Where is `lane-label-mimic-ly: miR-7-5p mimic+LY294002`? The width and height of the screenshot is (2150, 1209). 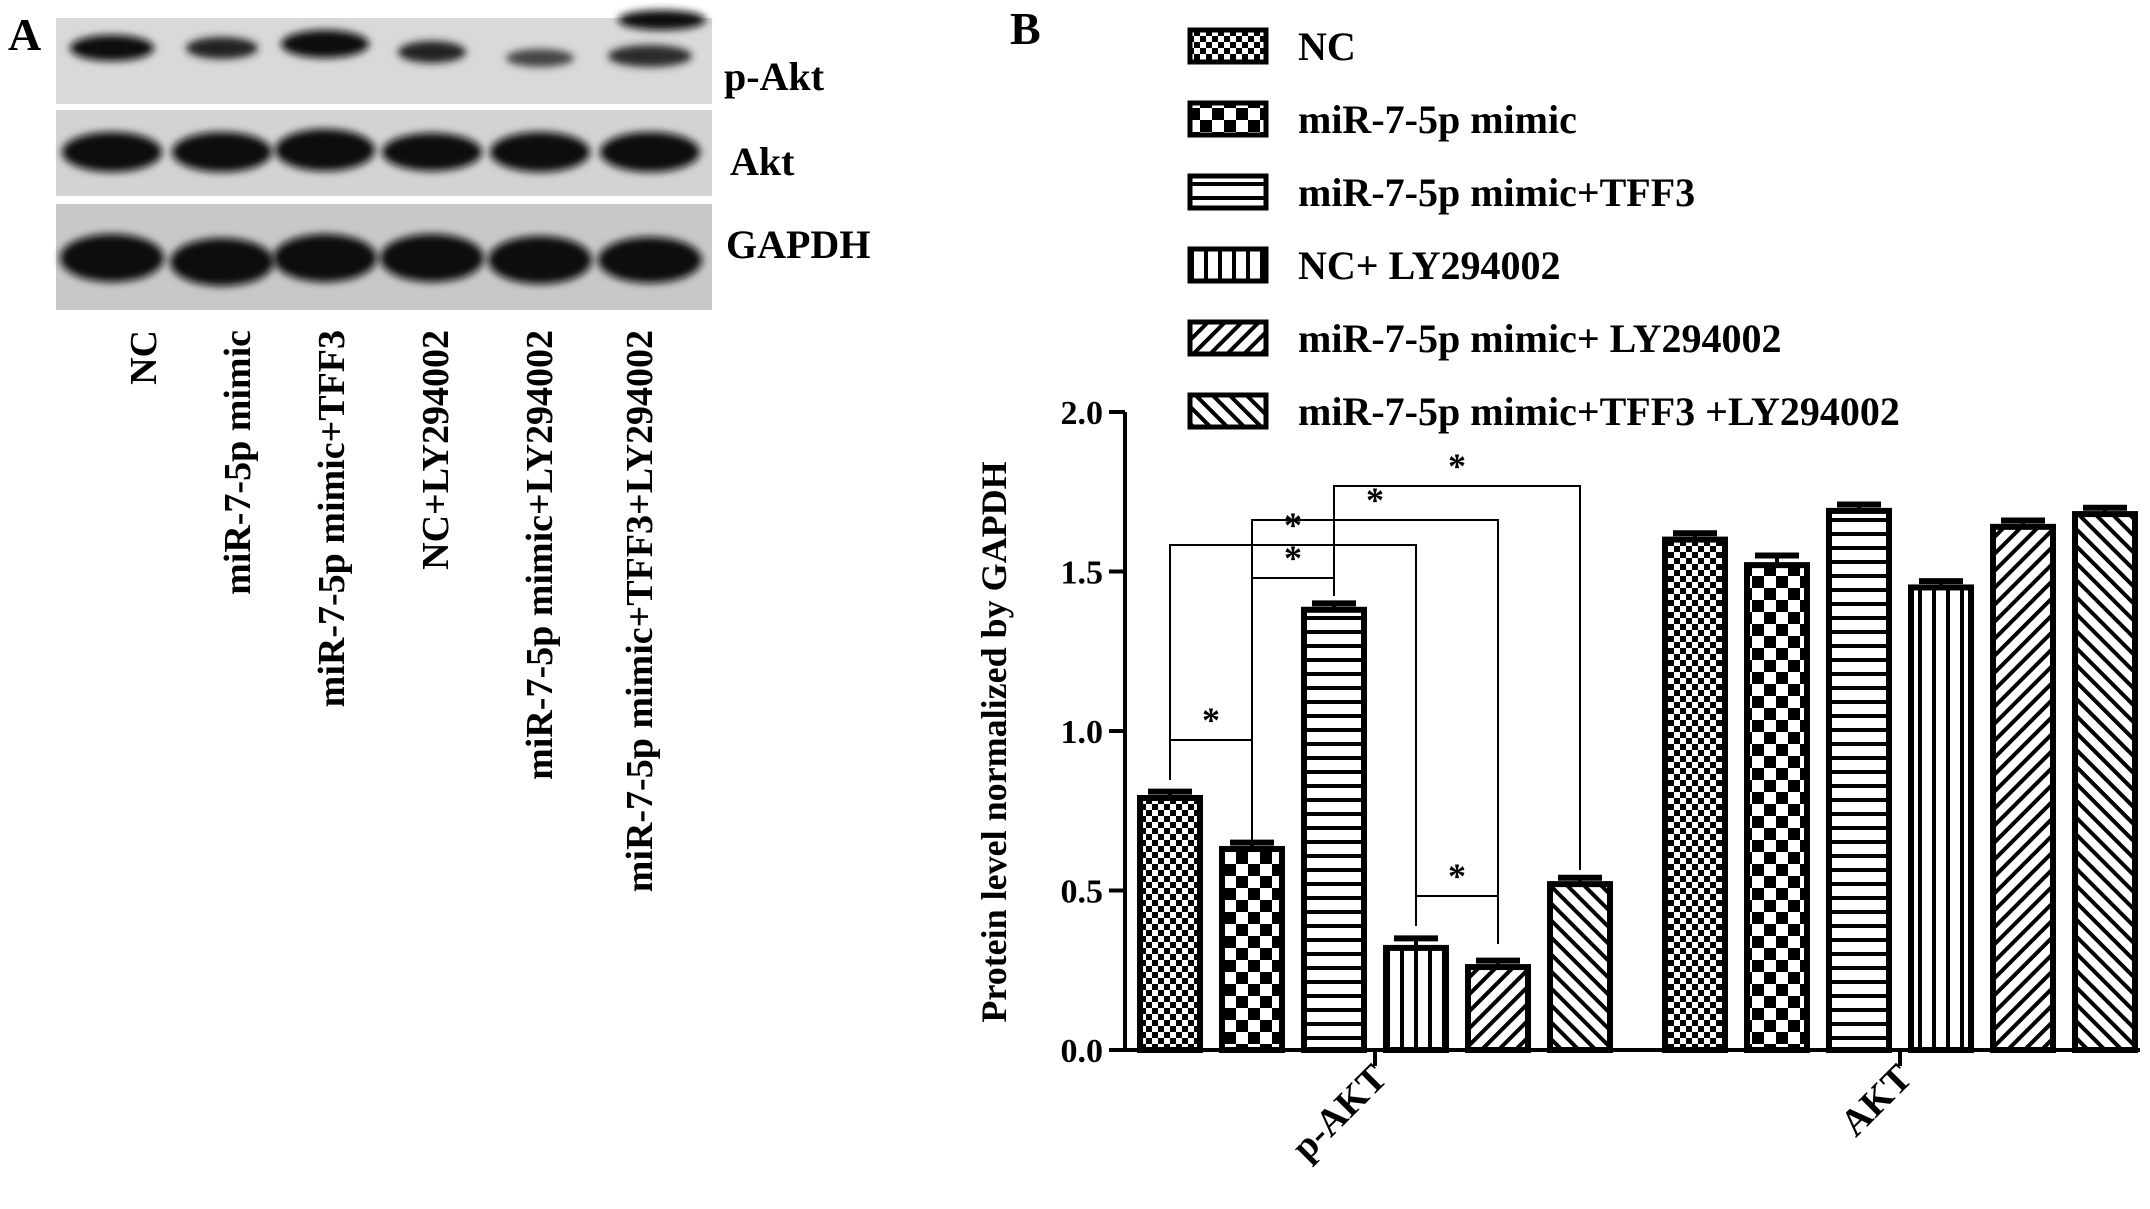 lane-label-mimic-ly: miR-7-5p mimic+LY294002 is located at coordinates (540, 555).